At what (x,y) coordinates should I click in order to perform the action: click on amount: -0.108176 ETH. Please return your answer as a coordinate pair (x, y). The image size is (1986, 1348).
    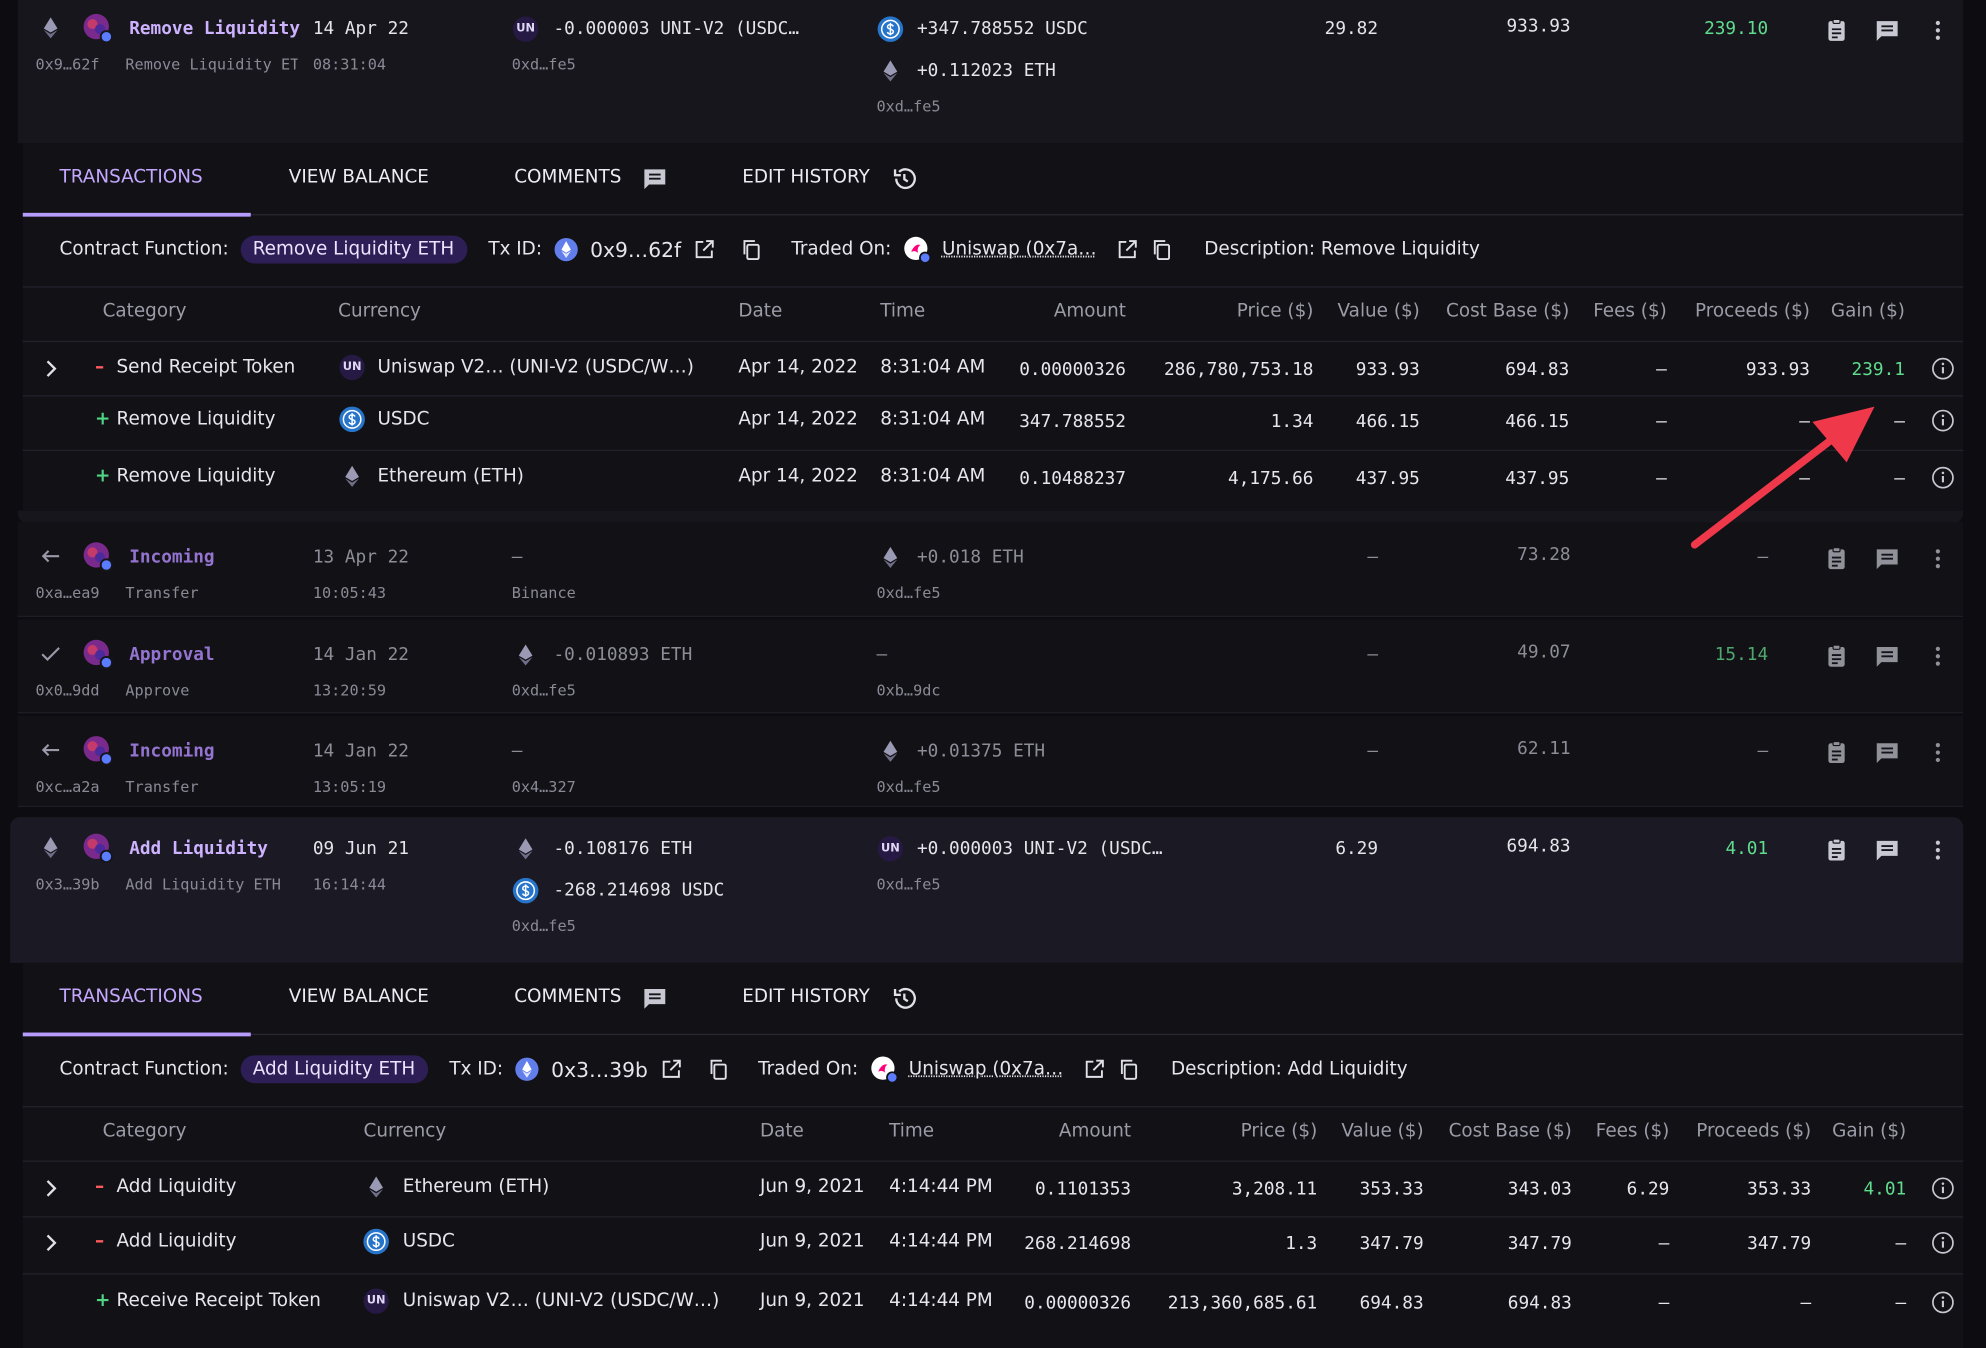
    Looking at the image, I should click on (623, 848).